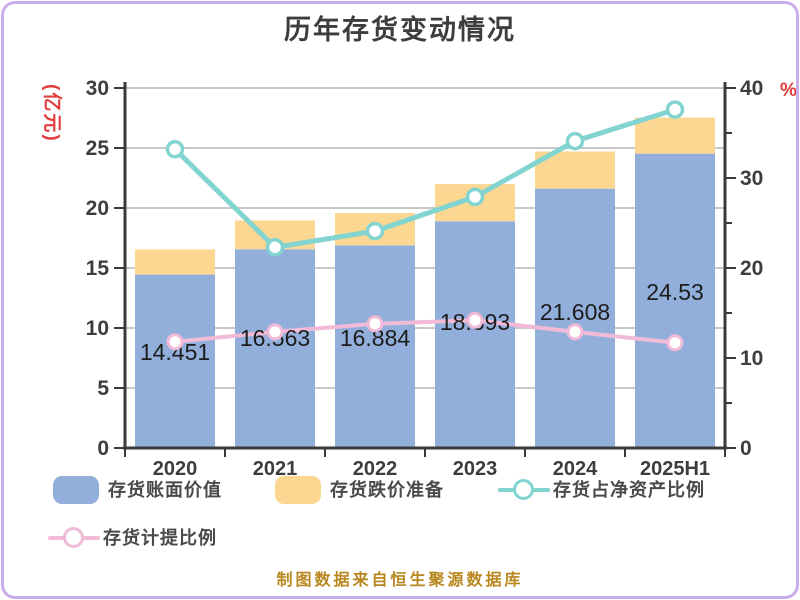  I want to click on bar-provision-2025H1, so click(675, 135).